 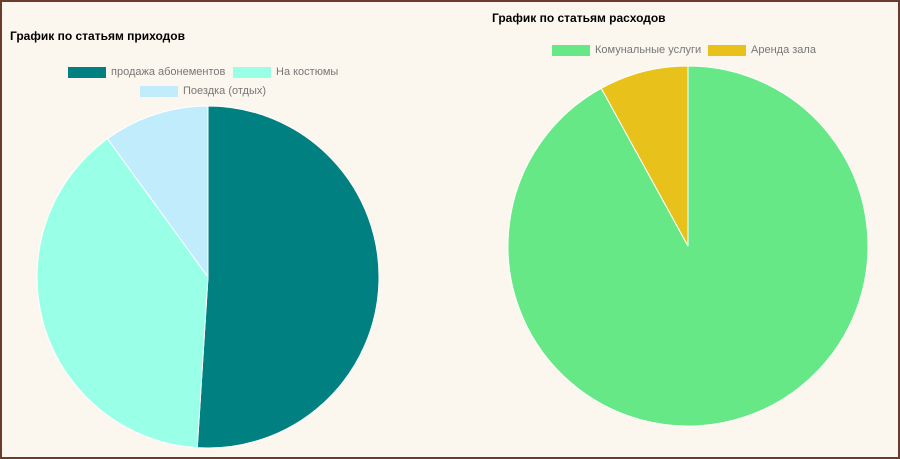 I want to click on legend-label: Комунальные услуги, so click(x=648, y=50).